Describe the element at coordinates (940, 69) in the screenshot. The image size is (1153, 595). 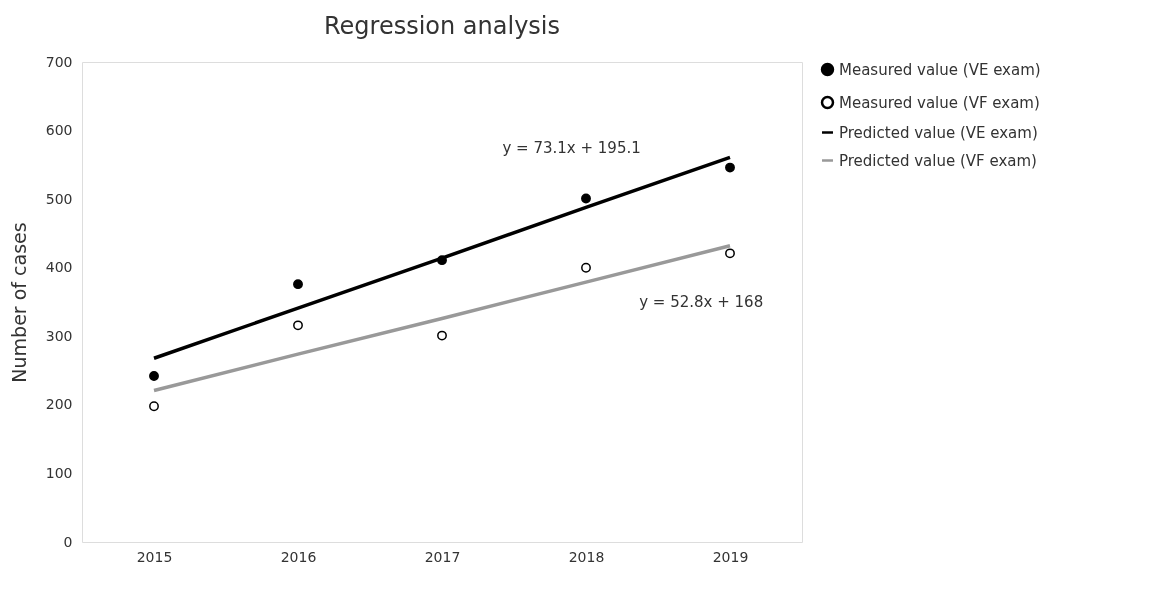
I see `legend-label: Measured value (VE exam)` at that location.